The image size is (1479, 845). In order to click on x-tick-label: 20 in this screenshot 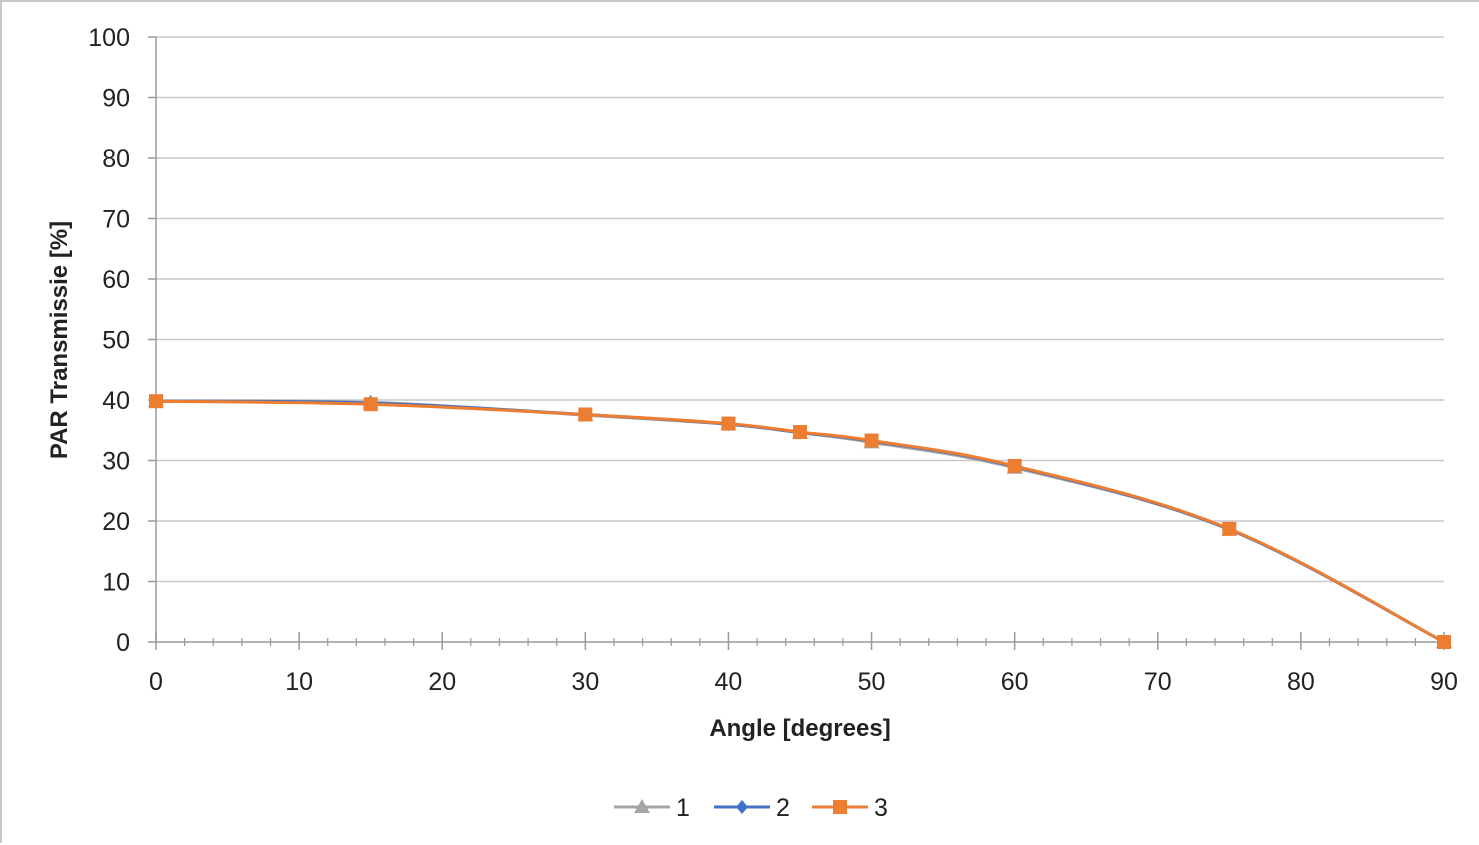, I will do `click(442, 682)`.